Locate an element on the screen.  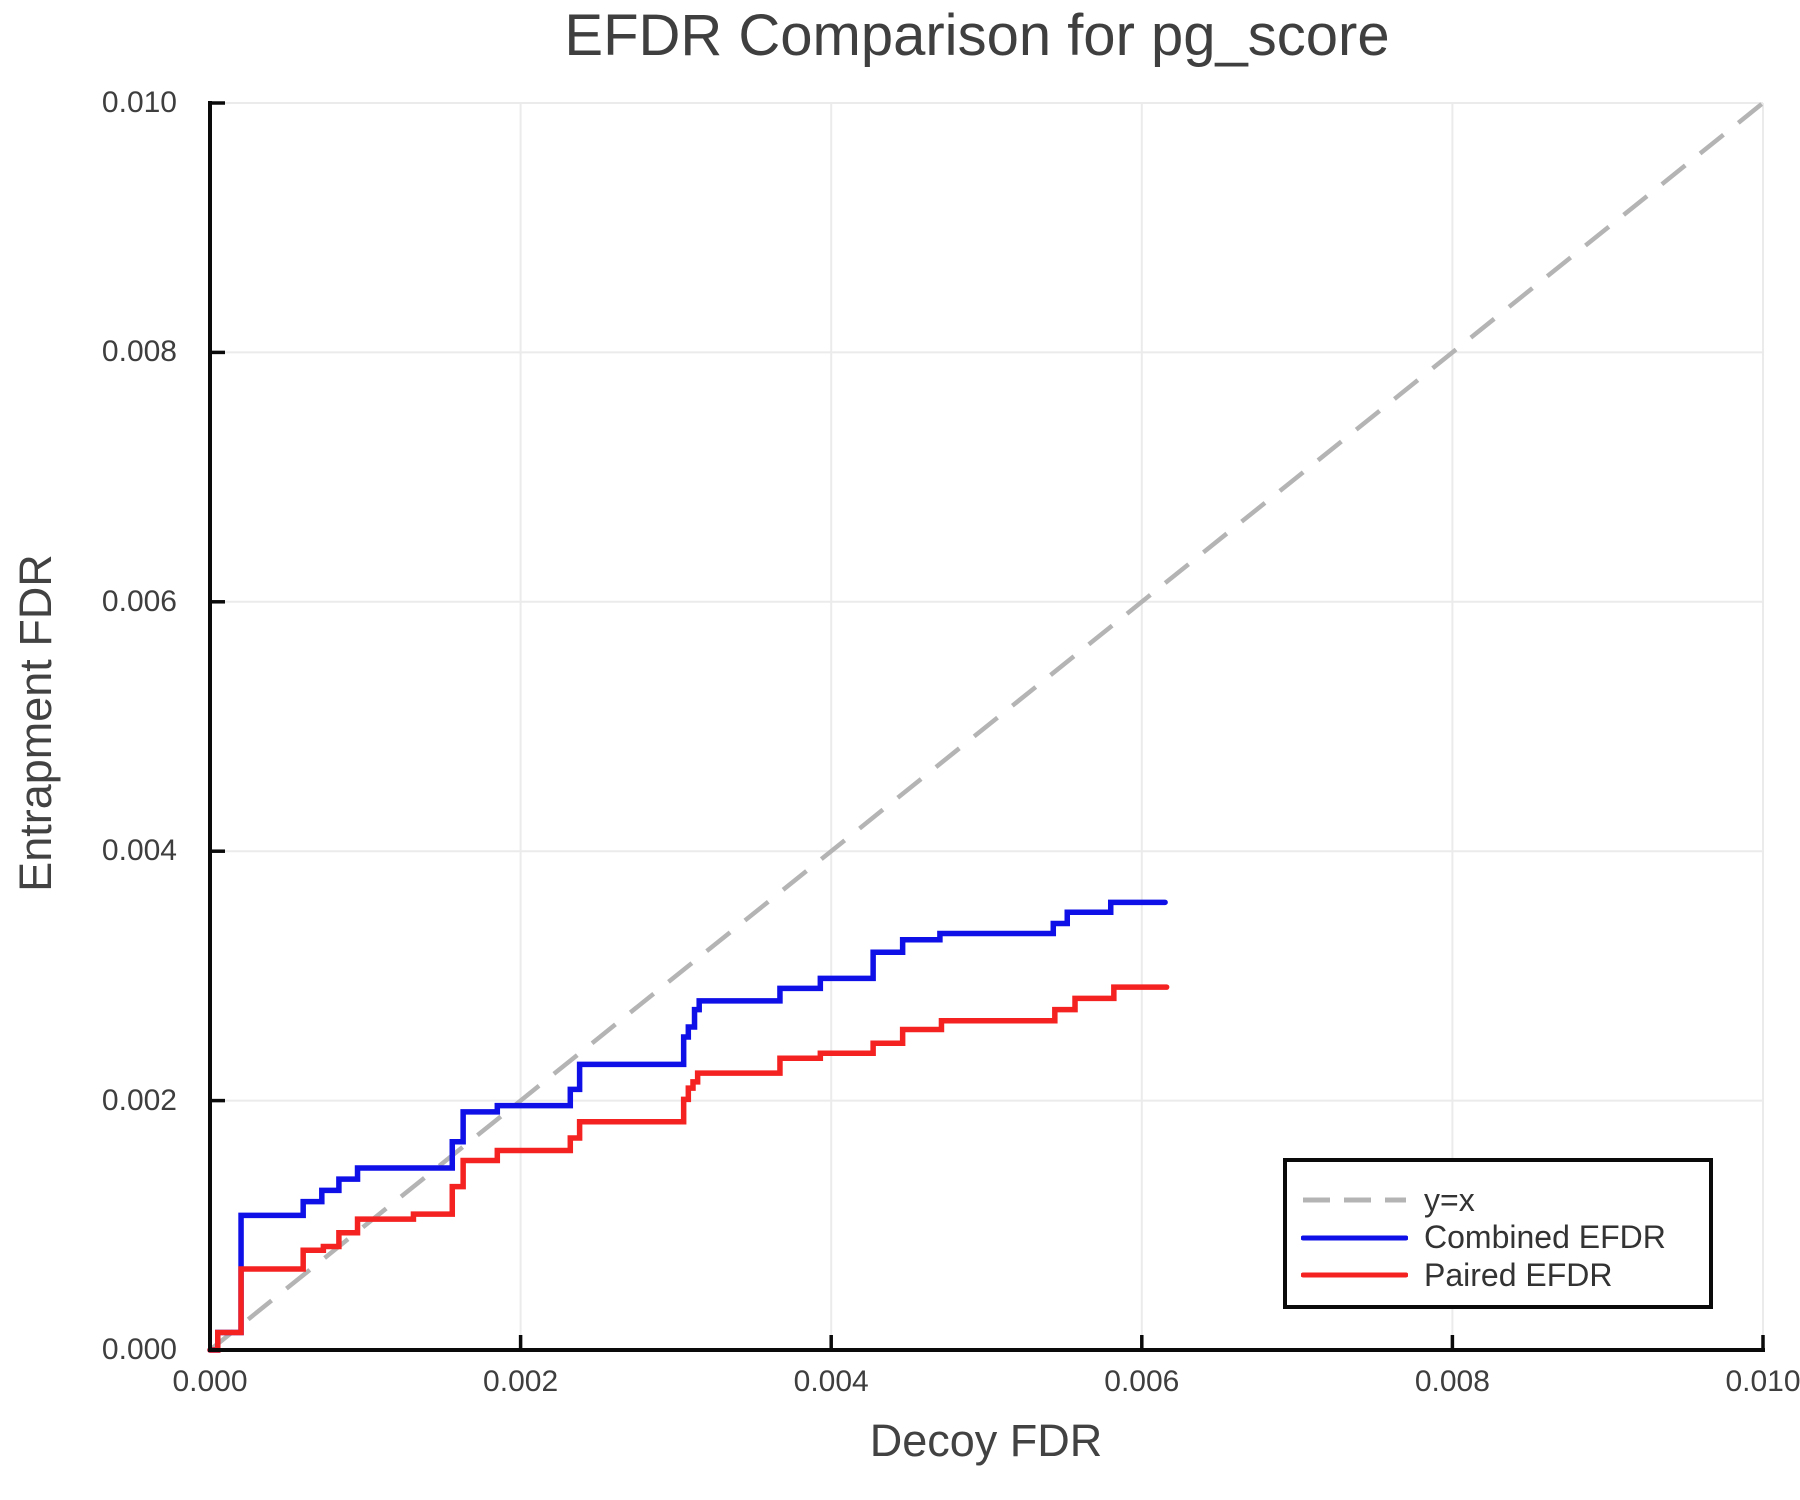
x-tick-label: 0.000 is located at coordinates (210, 1381).